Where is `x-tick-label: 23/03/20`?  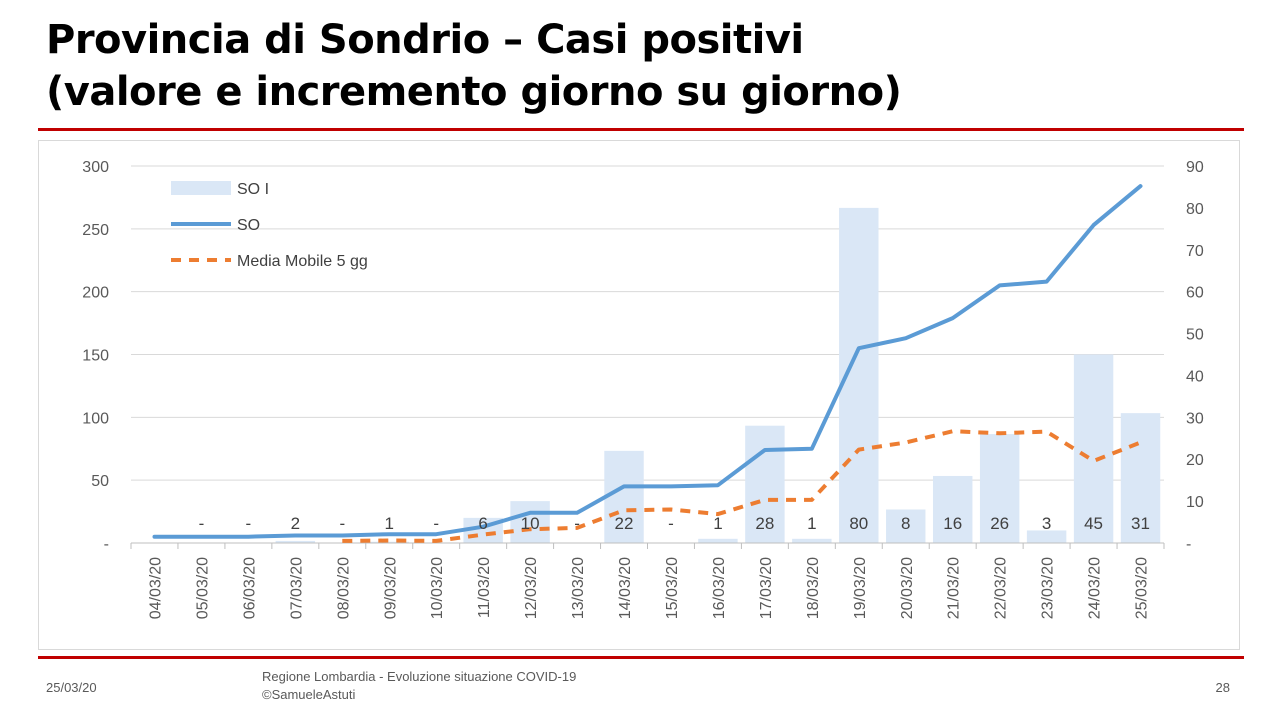 x-tick-label: 23/03/20 is located at coordinates (1048, 588).